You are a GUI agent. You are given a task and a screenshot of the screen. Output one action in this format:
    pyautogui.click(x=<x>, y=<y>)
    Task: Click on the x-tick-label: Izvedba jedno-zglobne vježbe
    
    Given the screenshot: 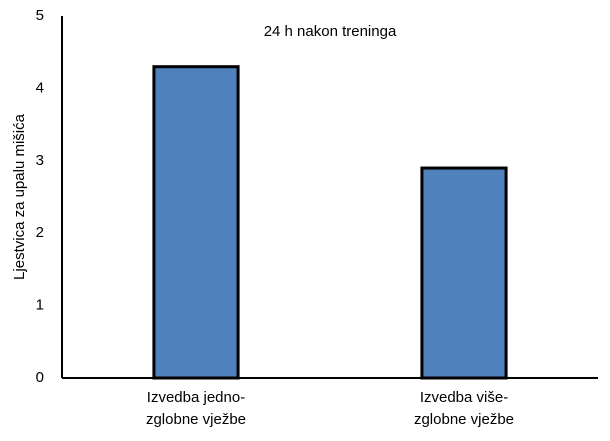 What is the action you would take?
    pyautogui.click(x=196, y=408)
    